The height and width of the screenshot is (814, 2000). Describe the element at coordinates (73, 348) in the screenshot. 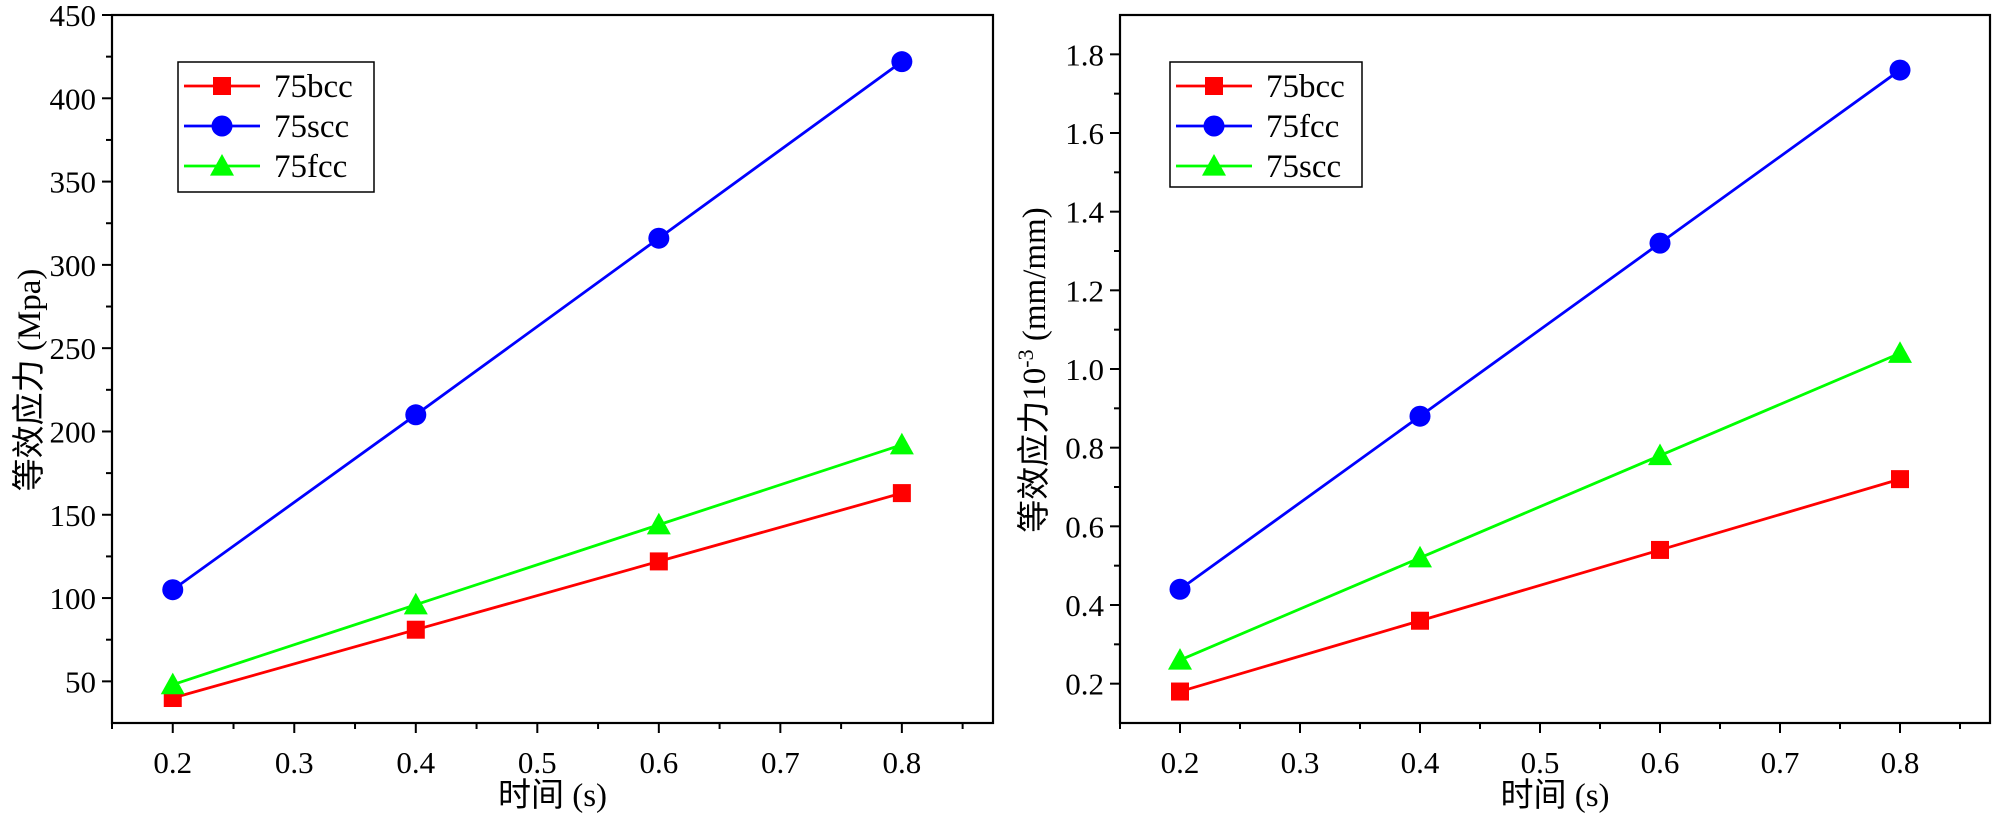

I see `y-tick-label: 250` at that location.